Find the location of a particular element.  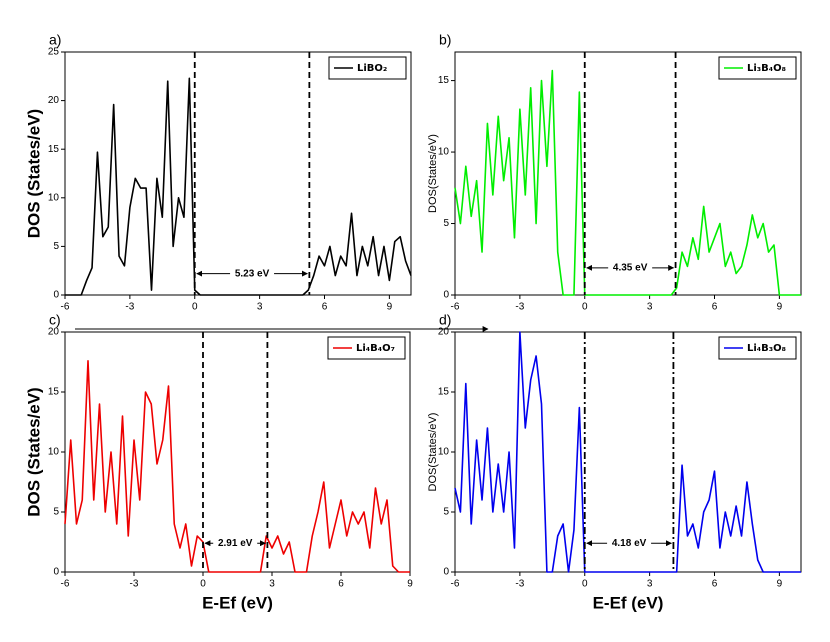

legend-label: Li₃B₄O₈ is located at coordinates (766, 68).